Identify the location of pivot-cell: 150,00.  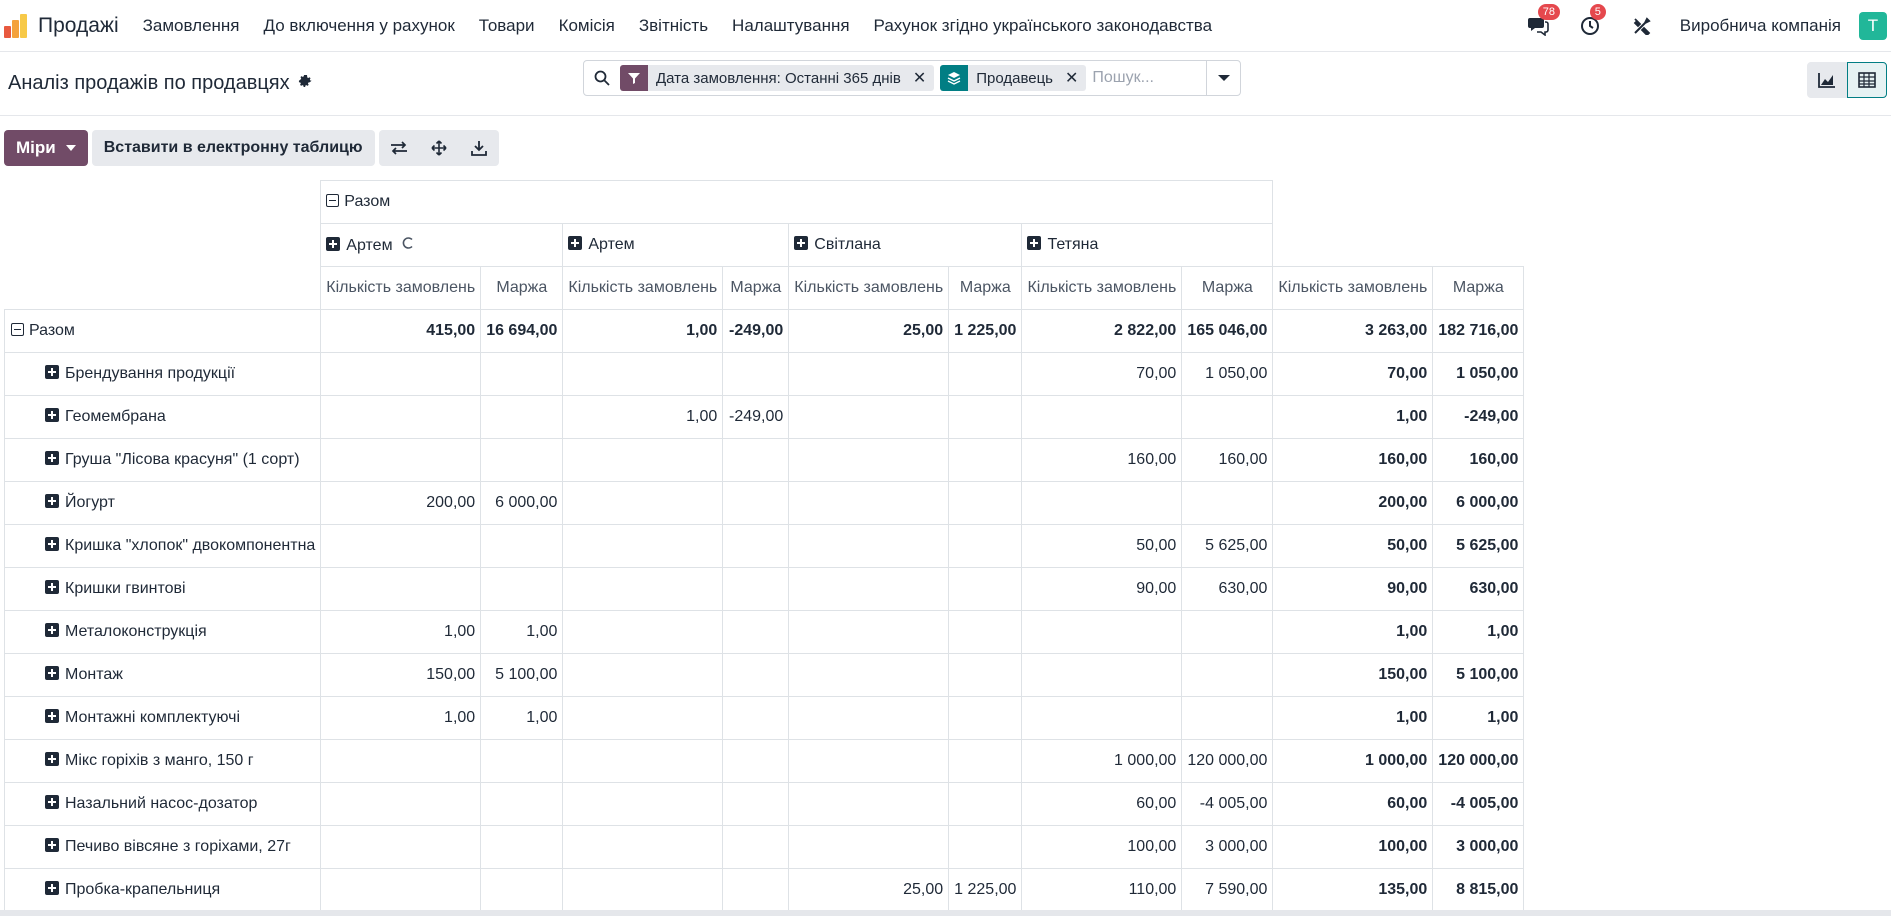
(1353, 675).